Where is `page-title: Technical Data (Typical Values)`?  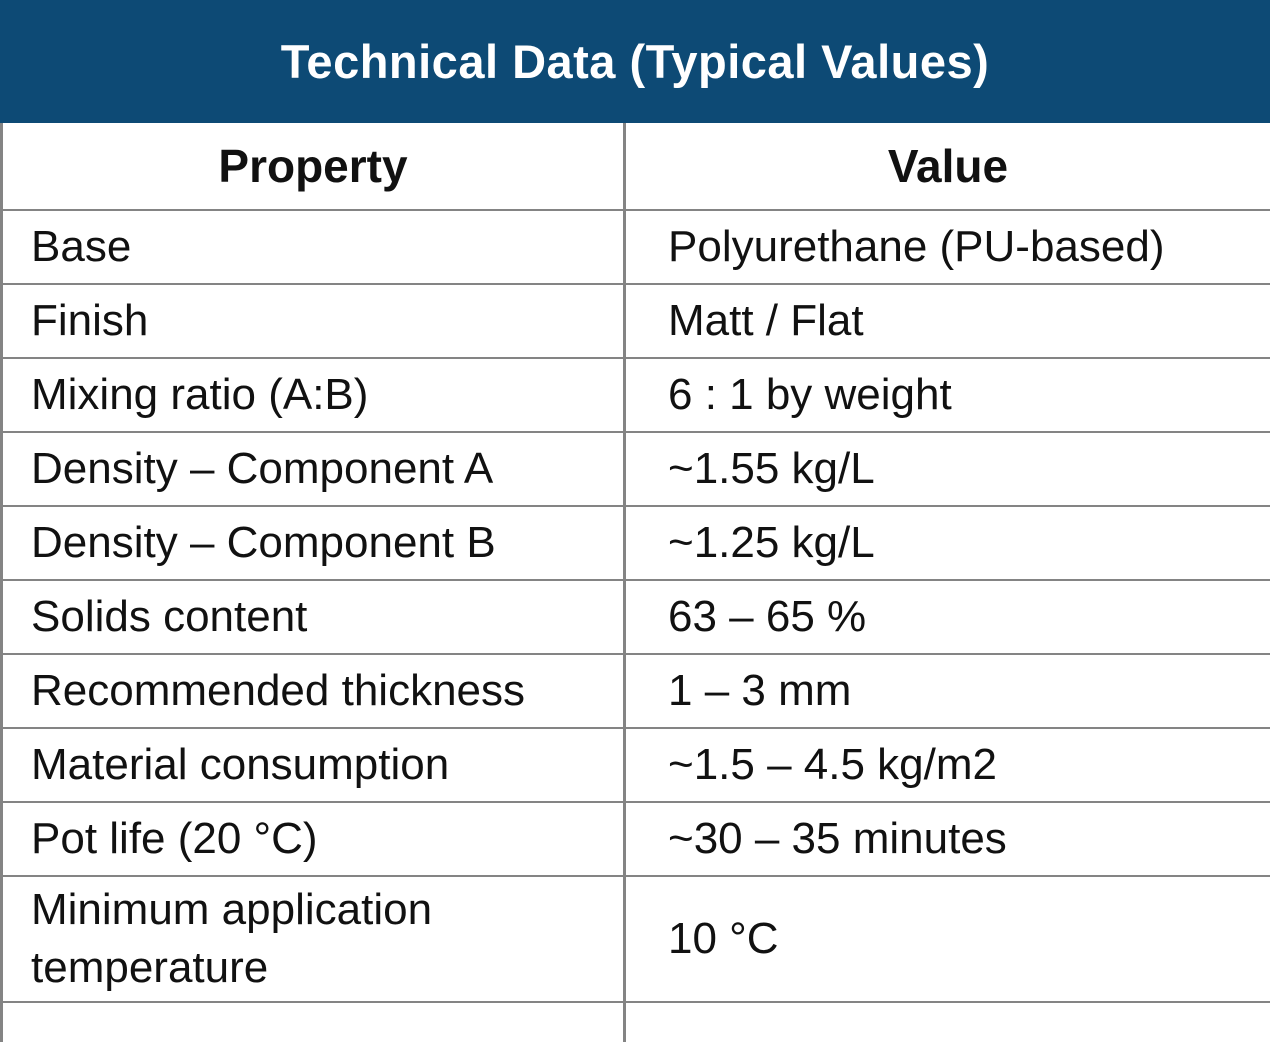
page-title: Technical Data (Typical Values) is located at coordinates (635, 61).